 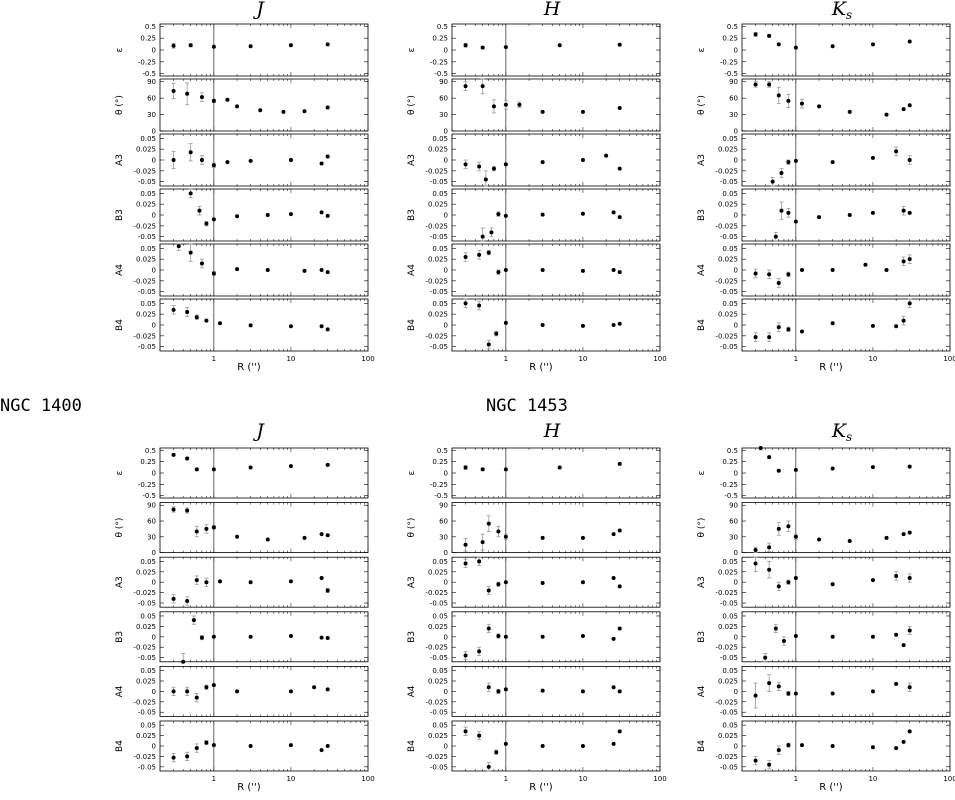 What do you see at coordinates (258, 10) in the screenshot?
I see `band-title: J` at bounding box center [258, 10].